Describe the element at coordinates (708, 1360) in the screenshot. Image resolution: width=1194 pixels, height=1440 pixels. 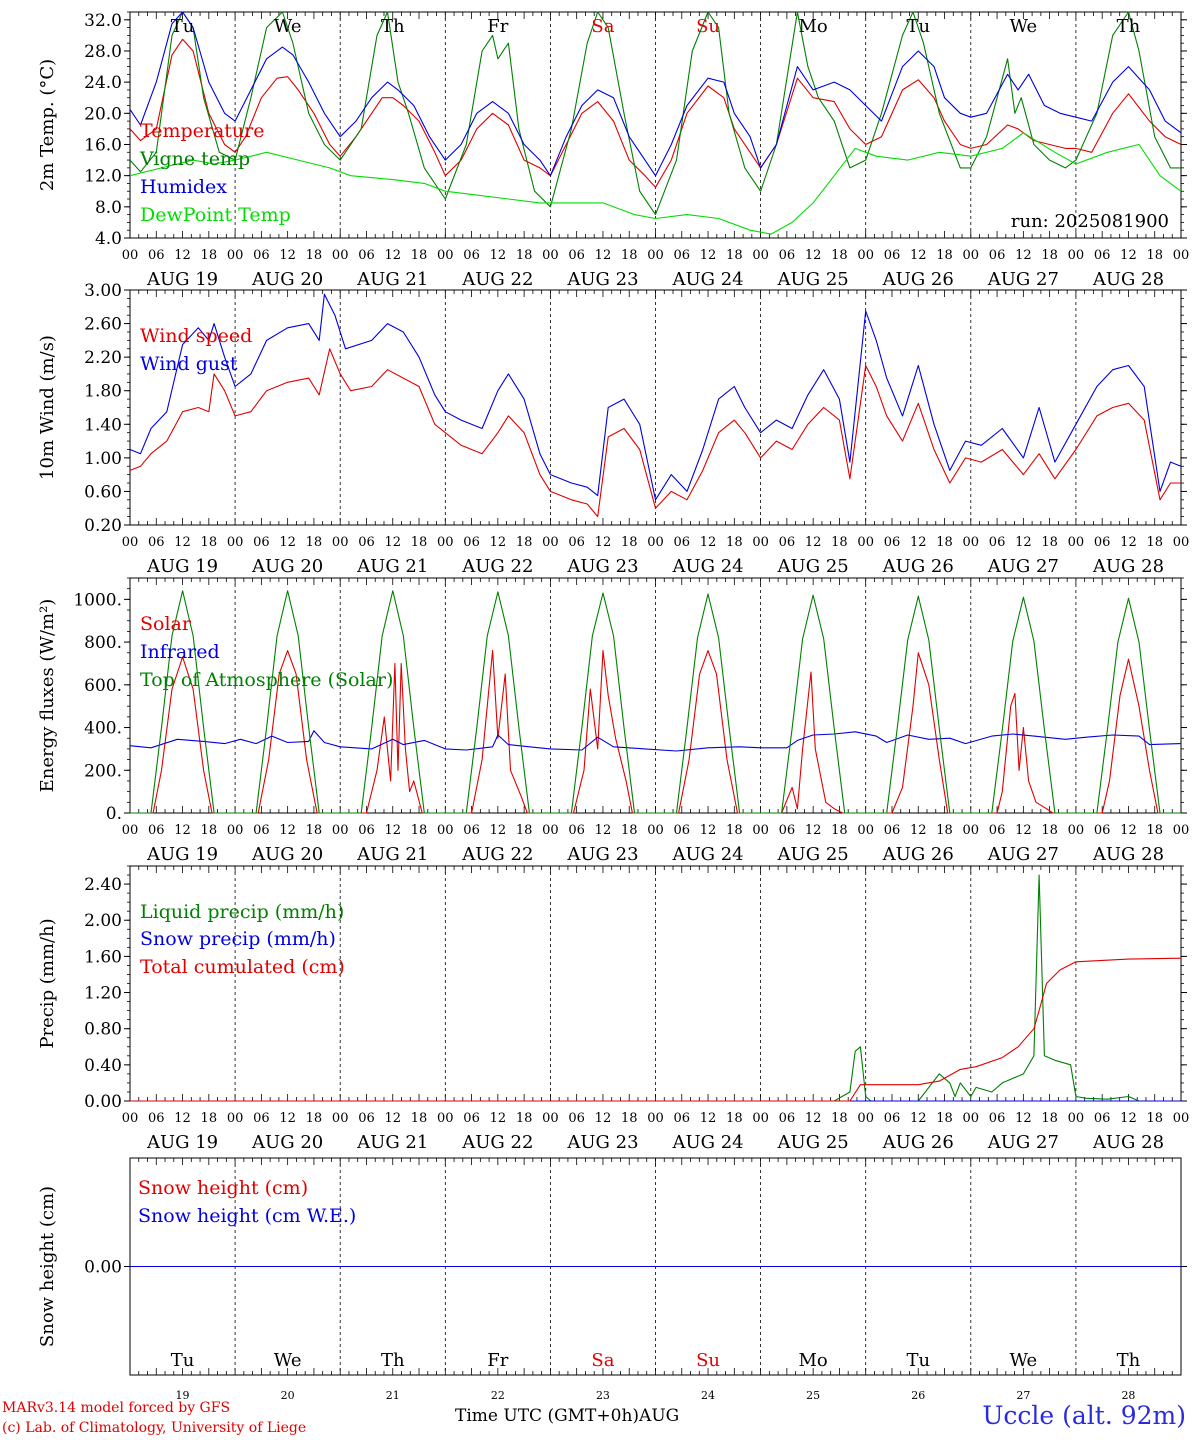
I see `weekday-label-bottom: Su` at that location.